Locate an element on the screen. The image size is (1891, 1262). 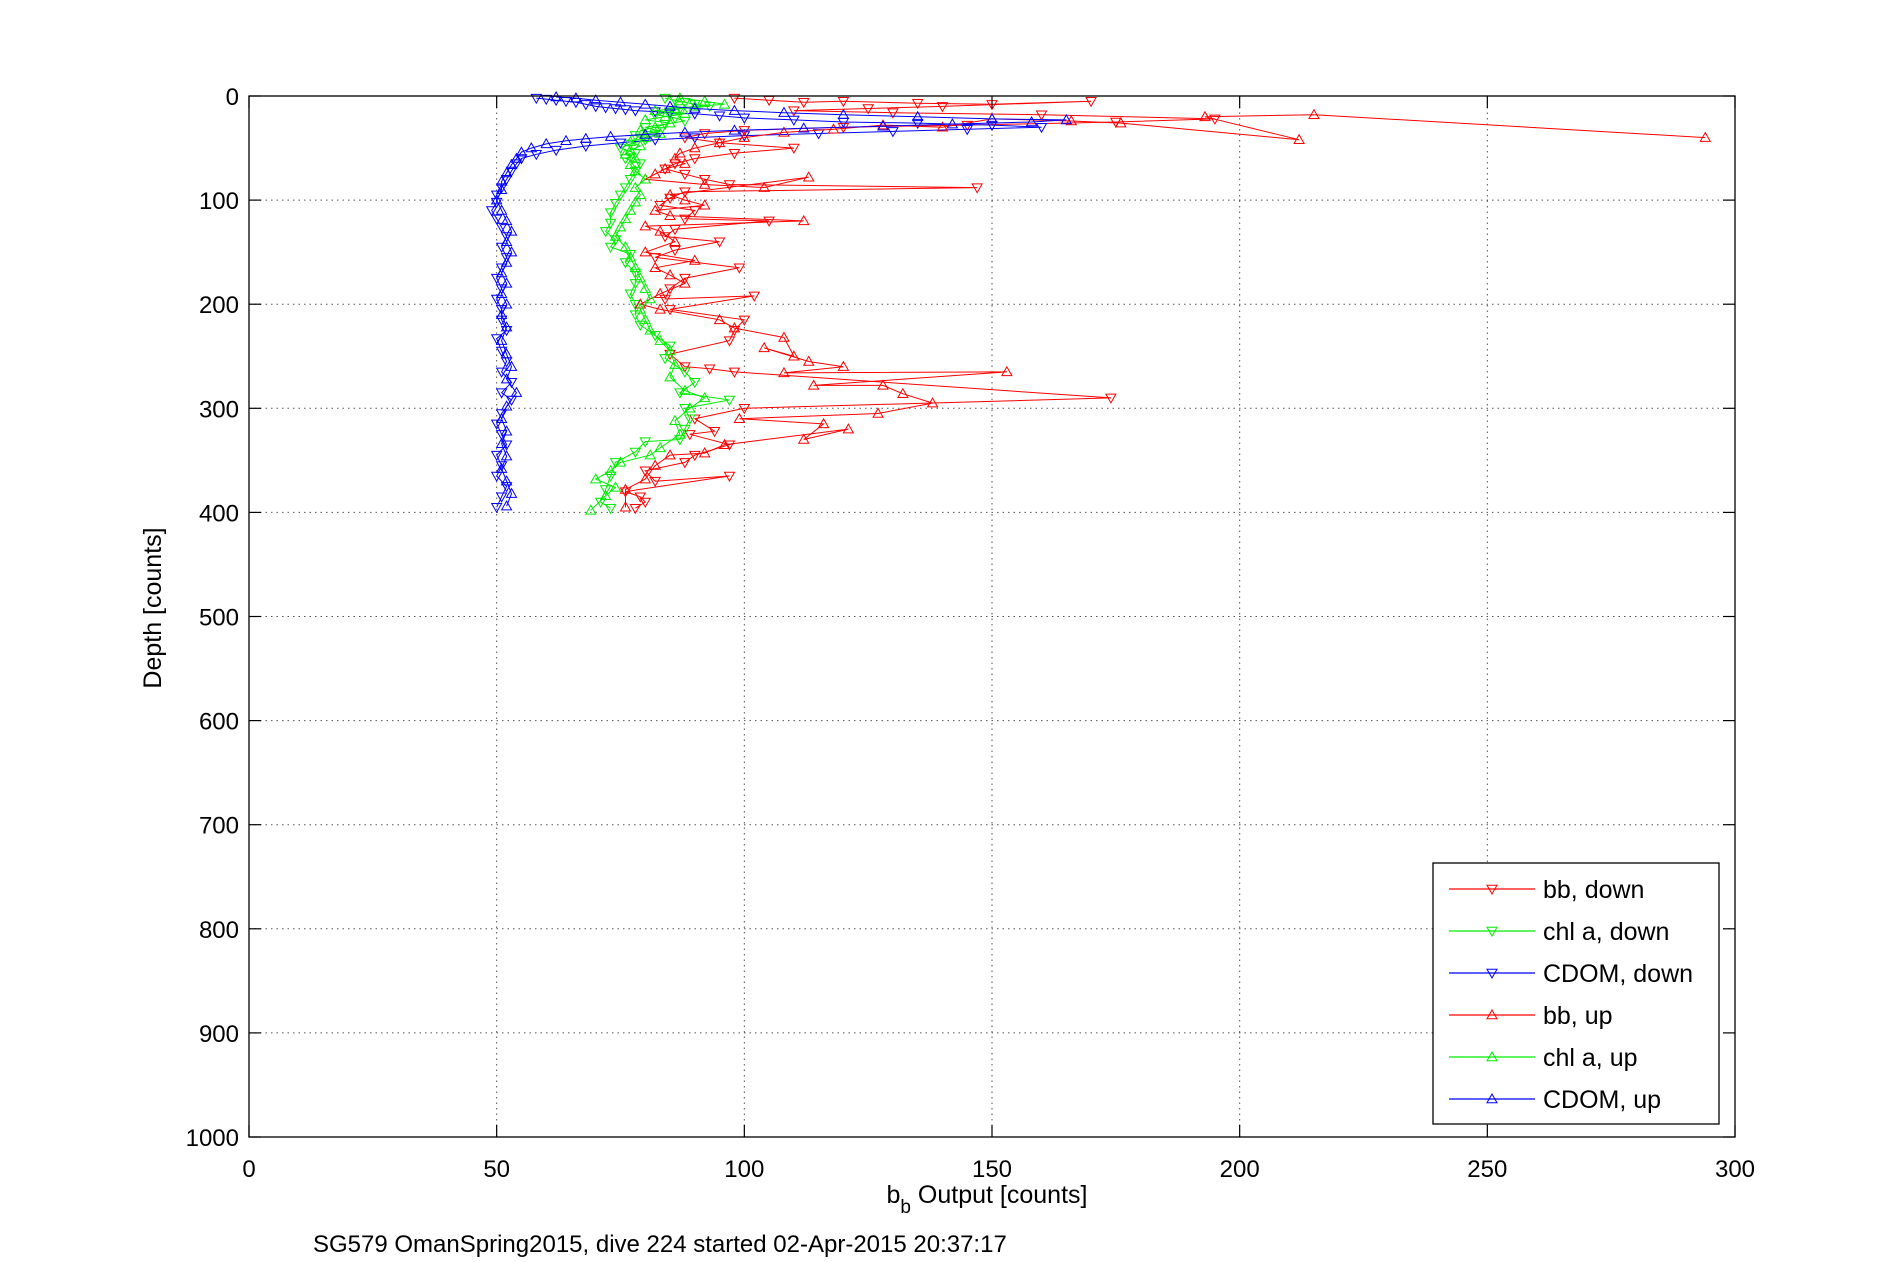
y-tick-label: 100 is located at coordinates (219, 201).